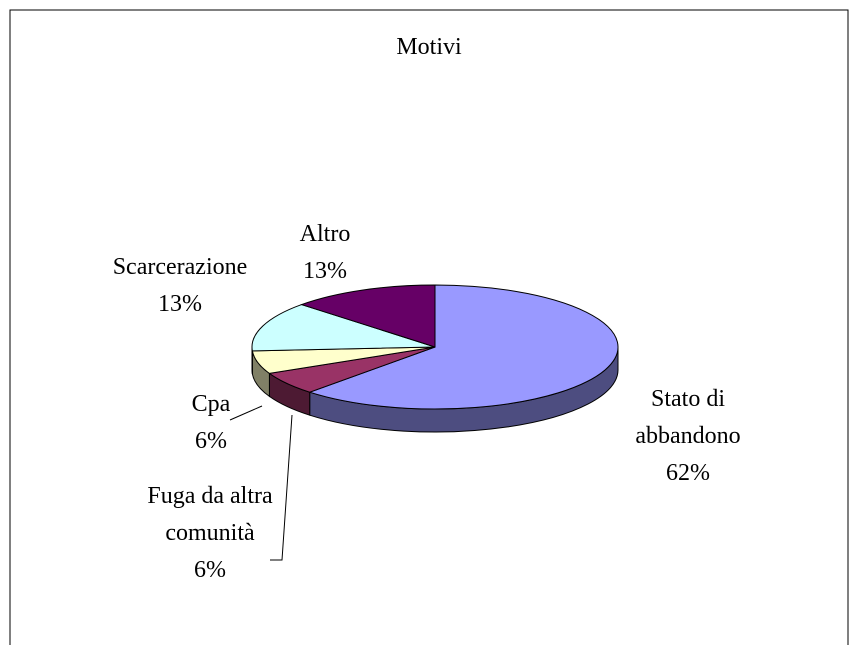  I want to click on slice-label: Altro, so click(325, 234).